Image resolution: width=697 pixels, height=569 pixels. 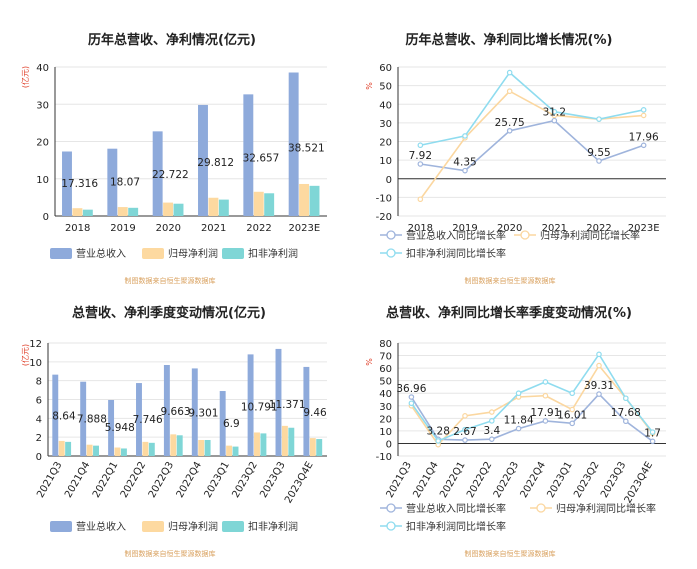 What do you see at coordinates (385, 124) in the screenshot?
I see `y-tick-label: 30` at bounding box center [385, 124].